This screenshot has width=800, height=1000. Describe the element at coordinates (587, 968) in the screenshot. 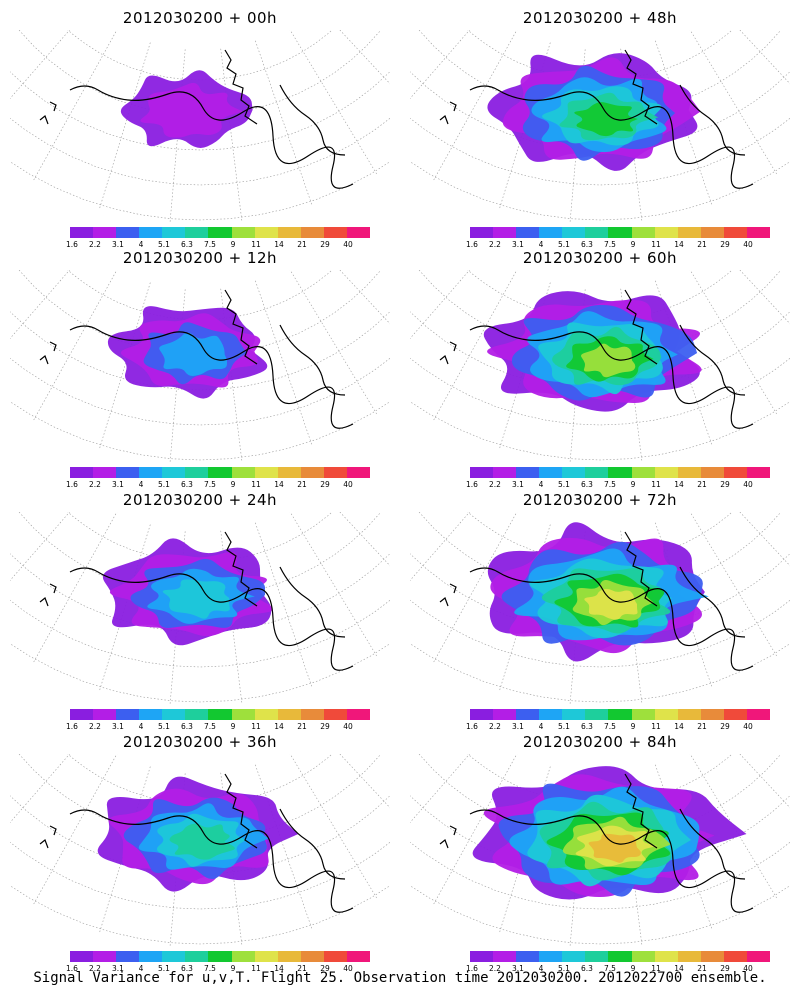

I see `colorbar-tick-label: 6.3` at that location.